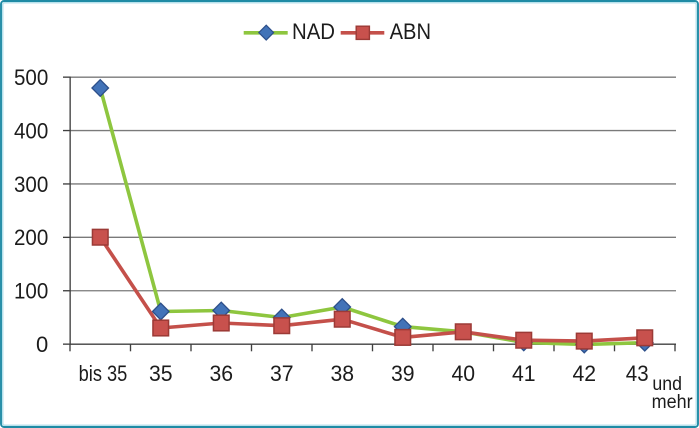 Image resolution: width=699 pixels, height=428 pixels. What do you see at coordinates (31, 237) in the screenshot?
I see `svg-text: 200` at bounding box center [31, 237].